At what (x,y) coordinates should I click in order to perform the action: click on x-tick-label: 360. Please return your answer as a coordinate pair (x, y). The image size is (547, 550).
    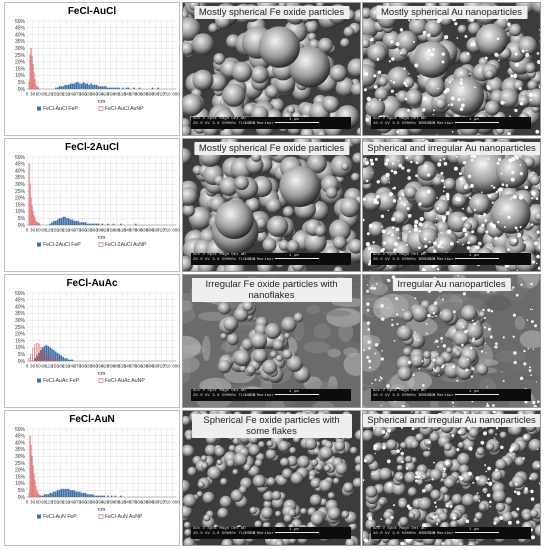
    Looking at the image, I should click on (94, 502).